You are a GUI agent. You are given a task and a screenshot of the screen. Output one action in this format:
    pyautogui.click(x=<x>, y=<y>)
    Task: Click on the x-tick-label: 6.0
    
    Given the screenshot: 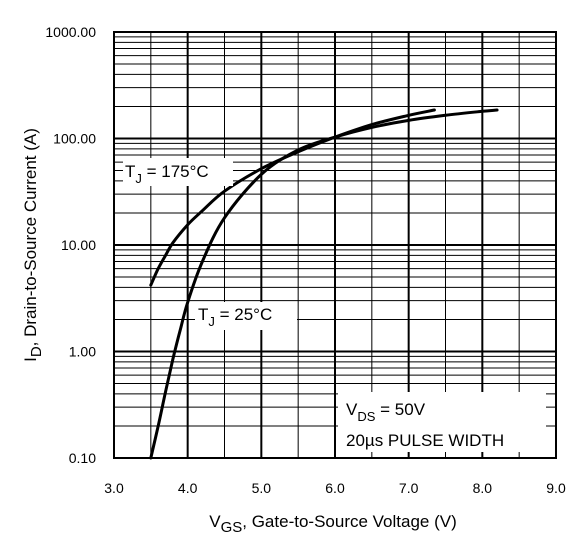 What is the action you would take?
    pyautogui.click(x=335, y=488)
    